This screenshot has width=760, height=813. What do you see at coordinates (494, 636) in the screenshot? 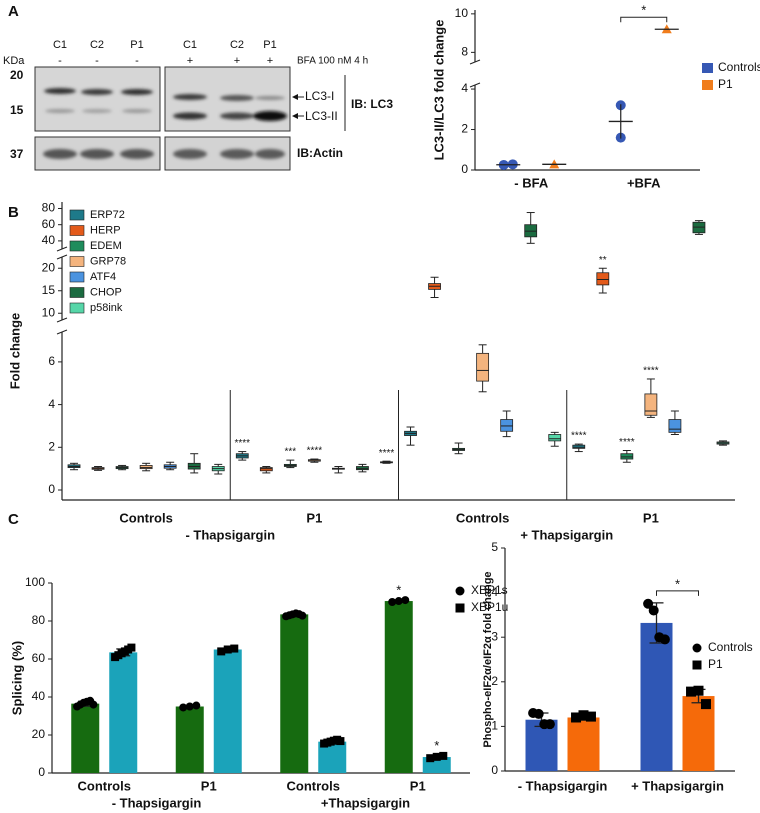
I see `y-tick-label: 3` at bounding box center [494, 636].